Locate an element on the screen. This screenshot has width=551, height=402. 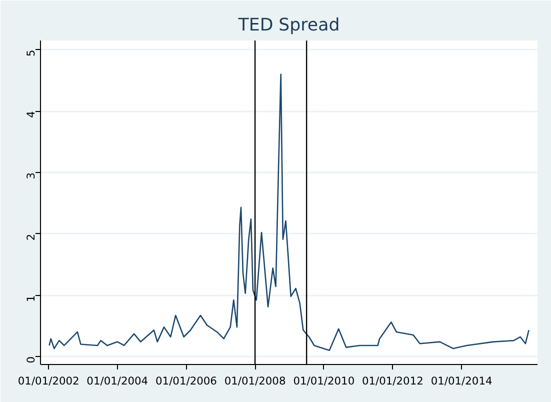
x-tick-label: 01/01/2006 is located at coordinates (187, 381).